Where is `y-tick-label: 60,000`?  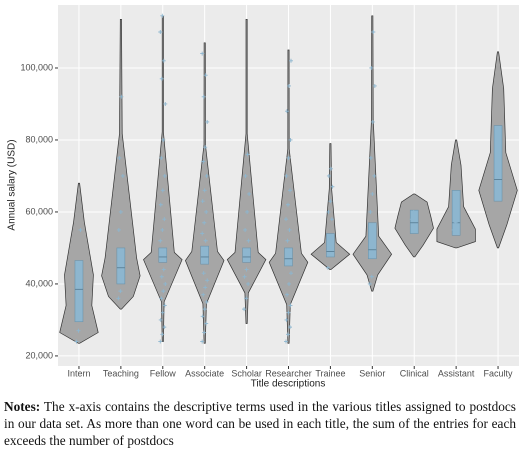
y-tick-label: 60,000 is located at coordinates (39, 211).